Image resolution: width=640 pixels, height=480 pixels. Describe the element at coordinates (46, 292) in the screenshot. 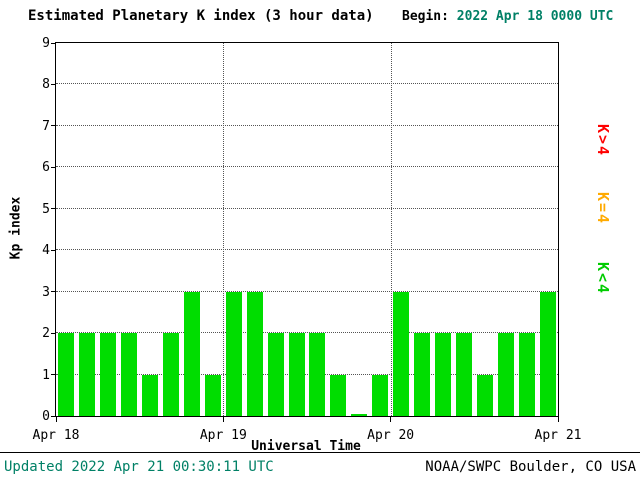

I see `y-axis-tick-label: 3` at that location.